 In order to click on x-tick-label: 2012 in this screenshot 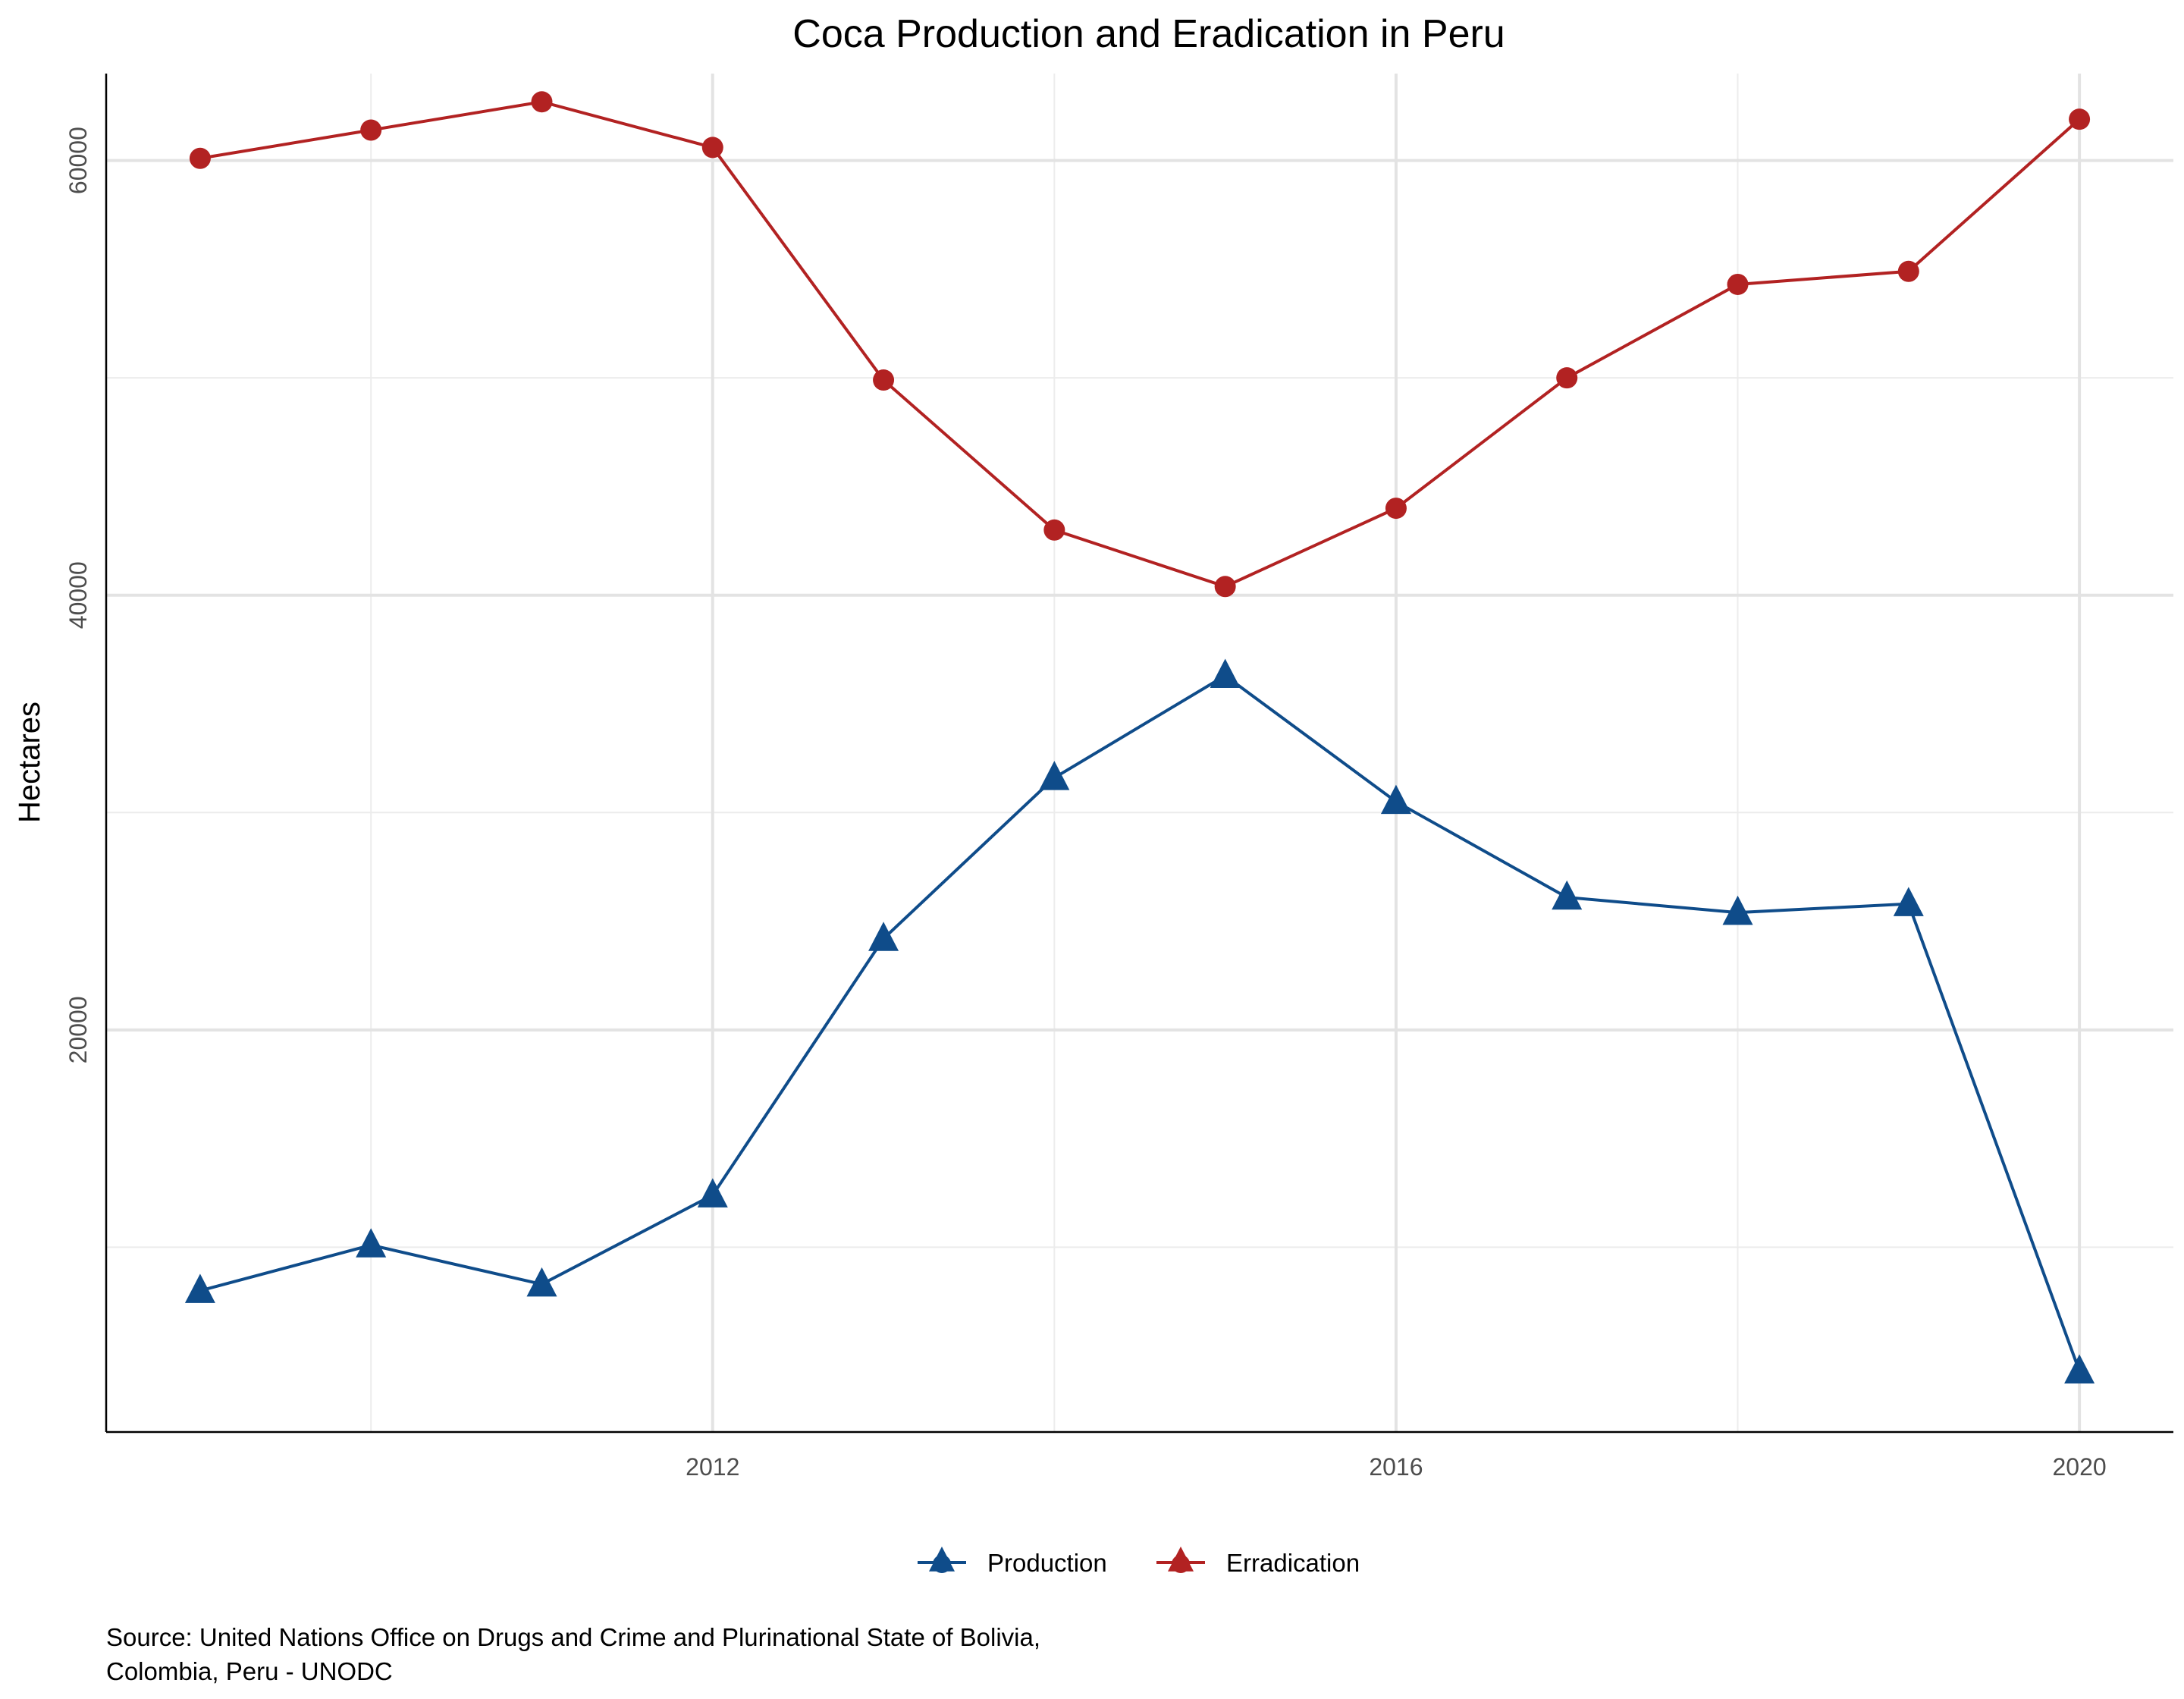, I will do `click(712, 1467)`.